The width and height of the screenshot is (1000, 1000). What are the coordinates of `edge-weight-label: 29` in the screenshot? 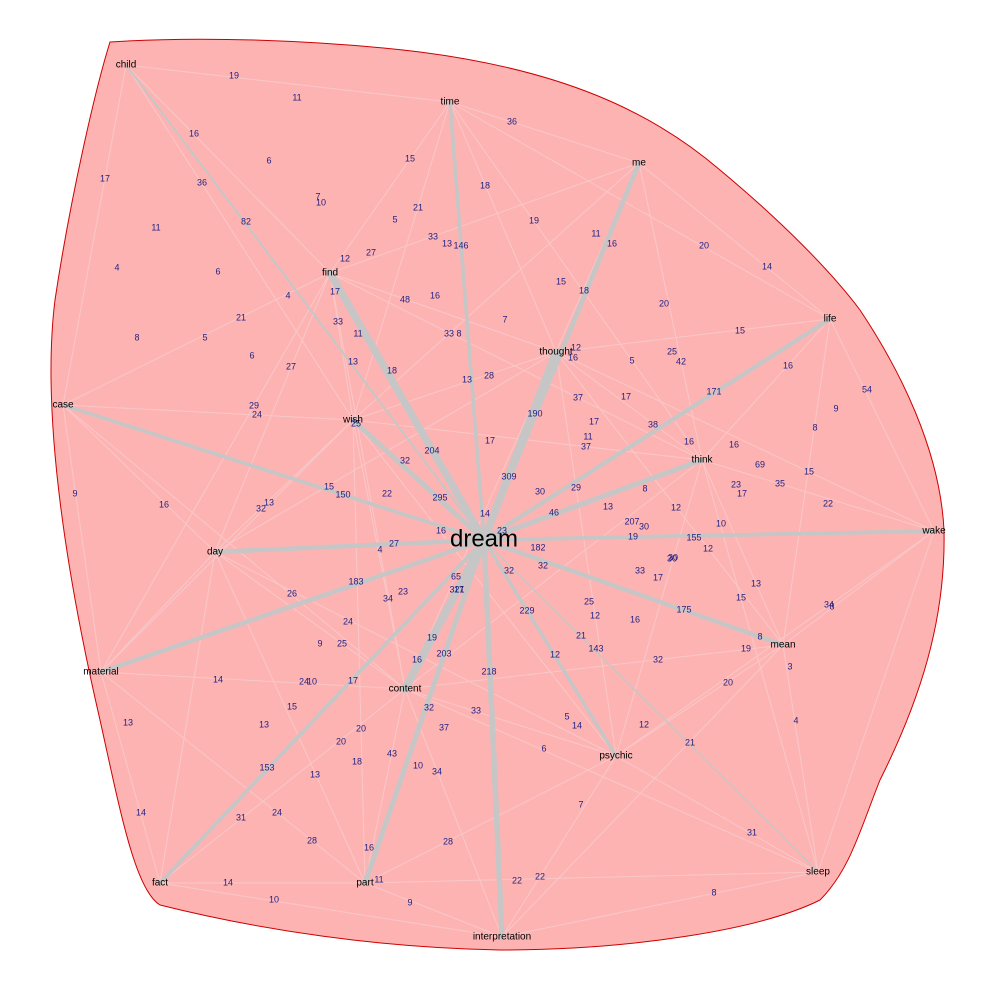 It's located at (254, 405).